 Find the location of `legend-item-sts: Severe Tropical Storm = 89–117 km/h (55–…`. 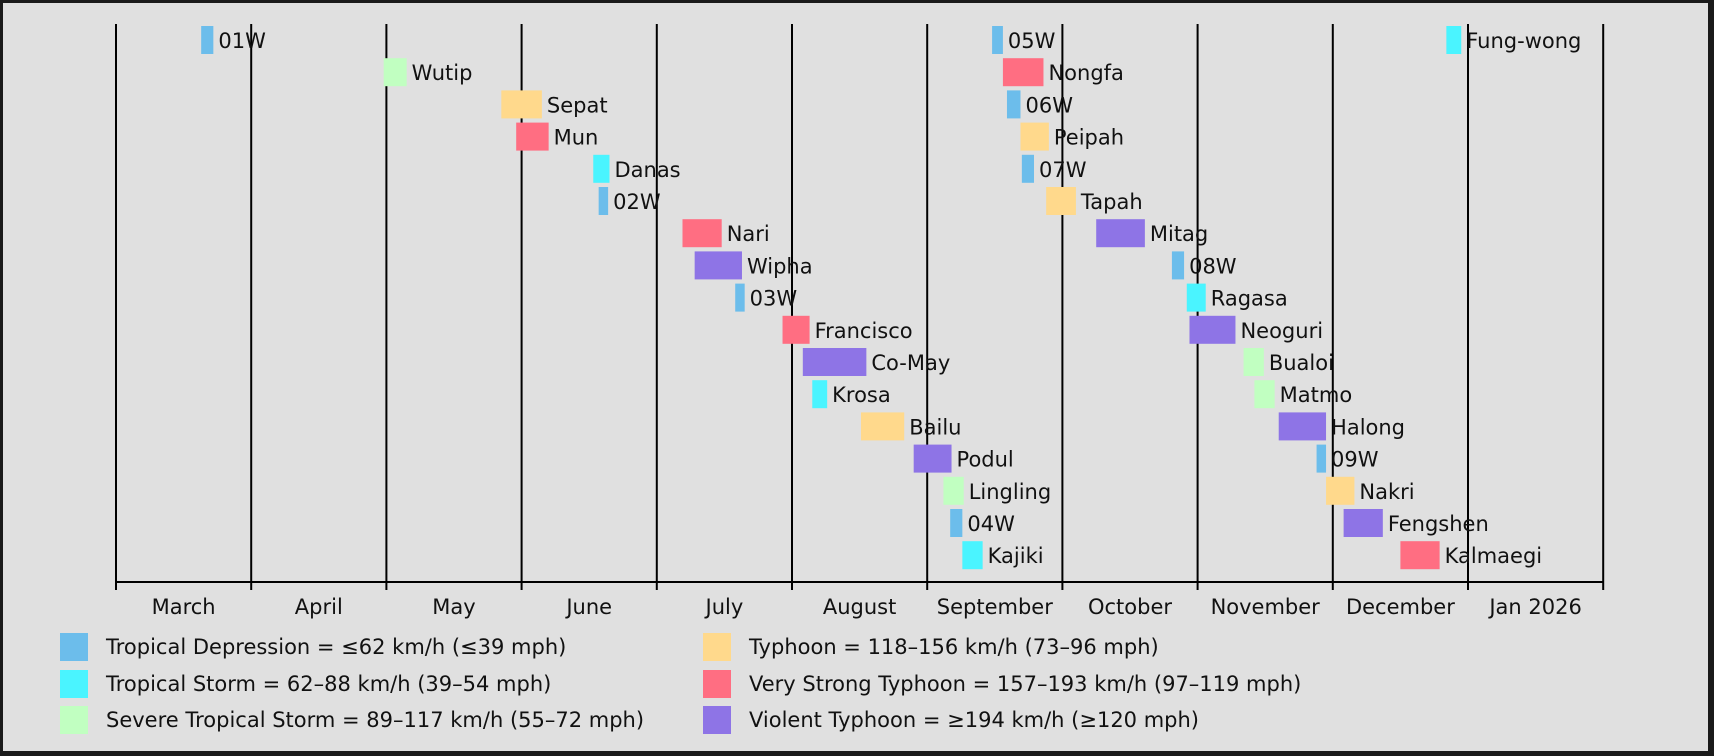

legend-item-sts: Severe Tropical Storm = 89–117 km/h (55–… is located at coordinates (352, 720).